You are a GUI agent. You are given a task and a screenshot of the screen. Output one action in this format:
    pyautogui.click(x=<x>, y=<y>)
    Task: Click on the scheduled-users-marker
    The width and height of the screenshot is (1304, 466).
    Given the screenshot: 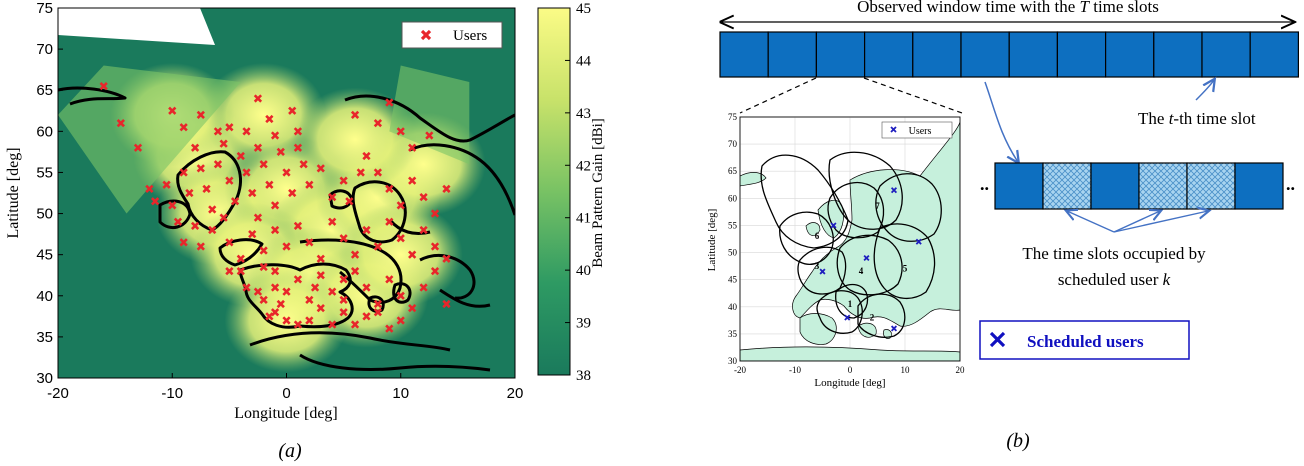 What is the action you would take?
    pyautogui.click(x=997, y=339)
    